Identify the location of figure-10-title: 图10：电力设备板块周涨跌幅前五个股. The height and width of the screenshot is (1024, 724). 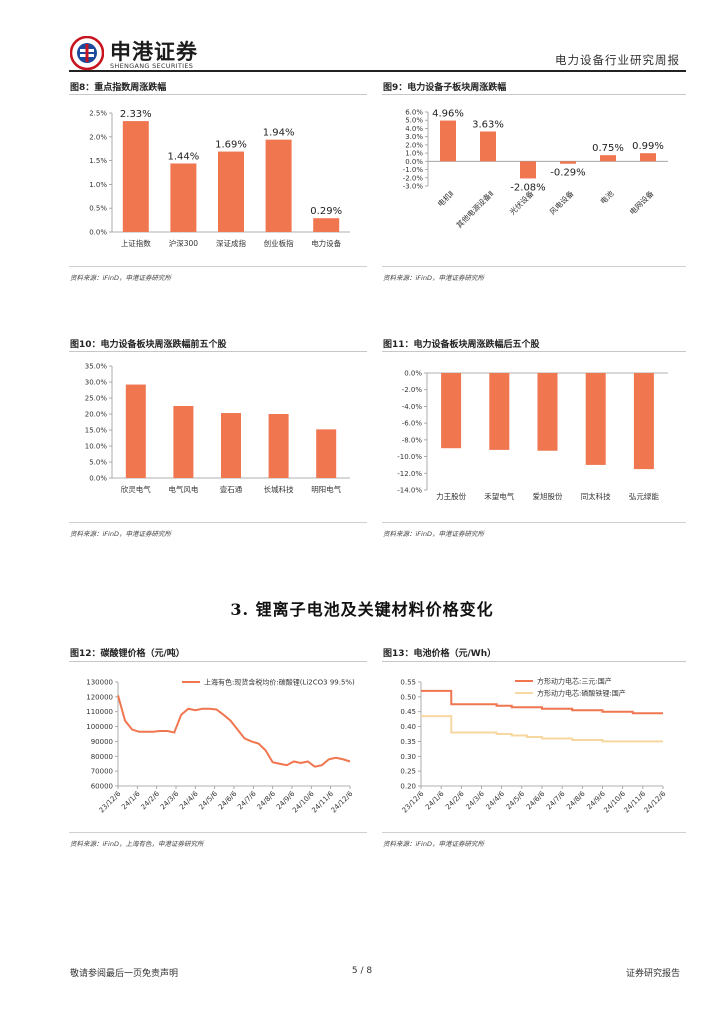
(148, 345).